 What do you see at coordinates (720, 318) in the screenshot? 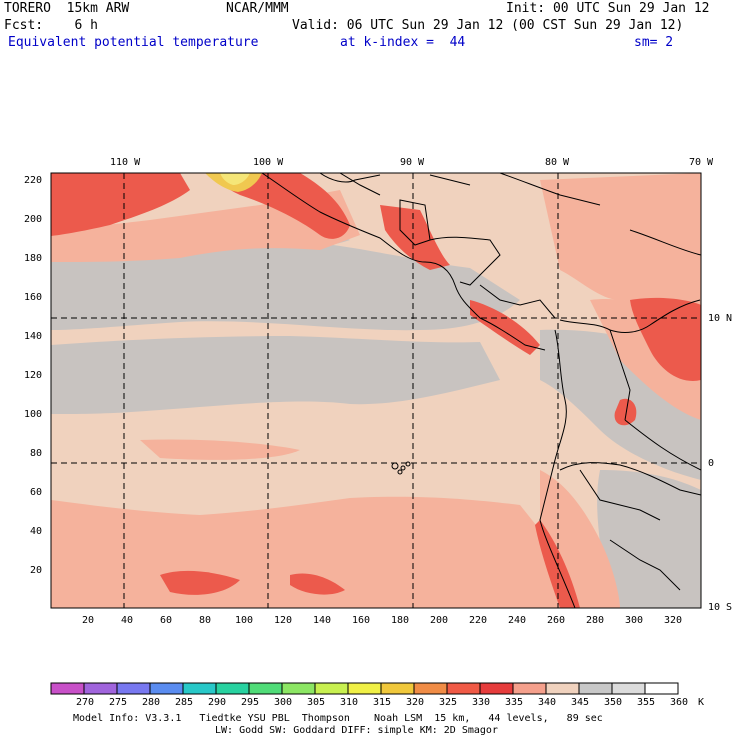
I see `right-axis-label: 10 N` at bounding box center [720, 318].